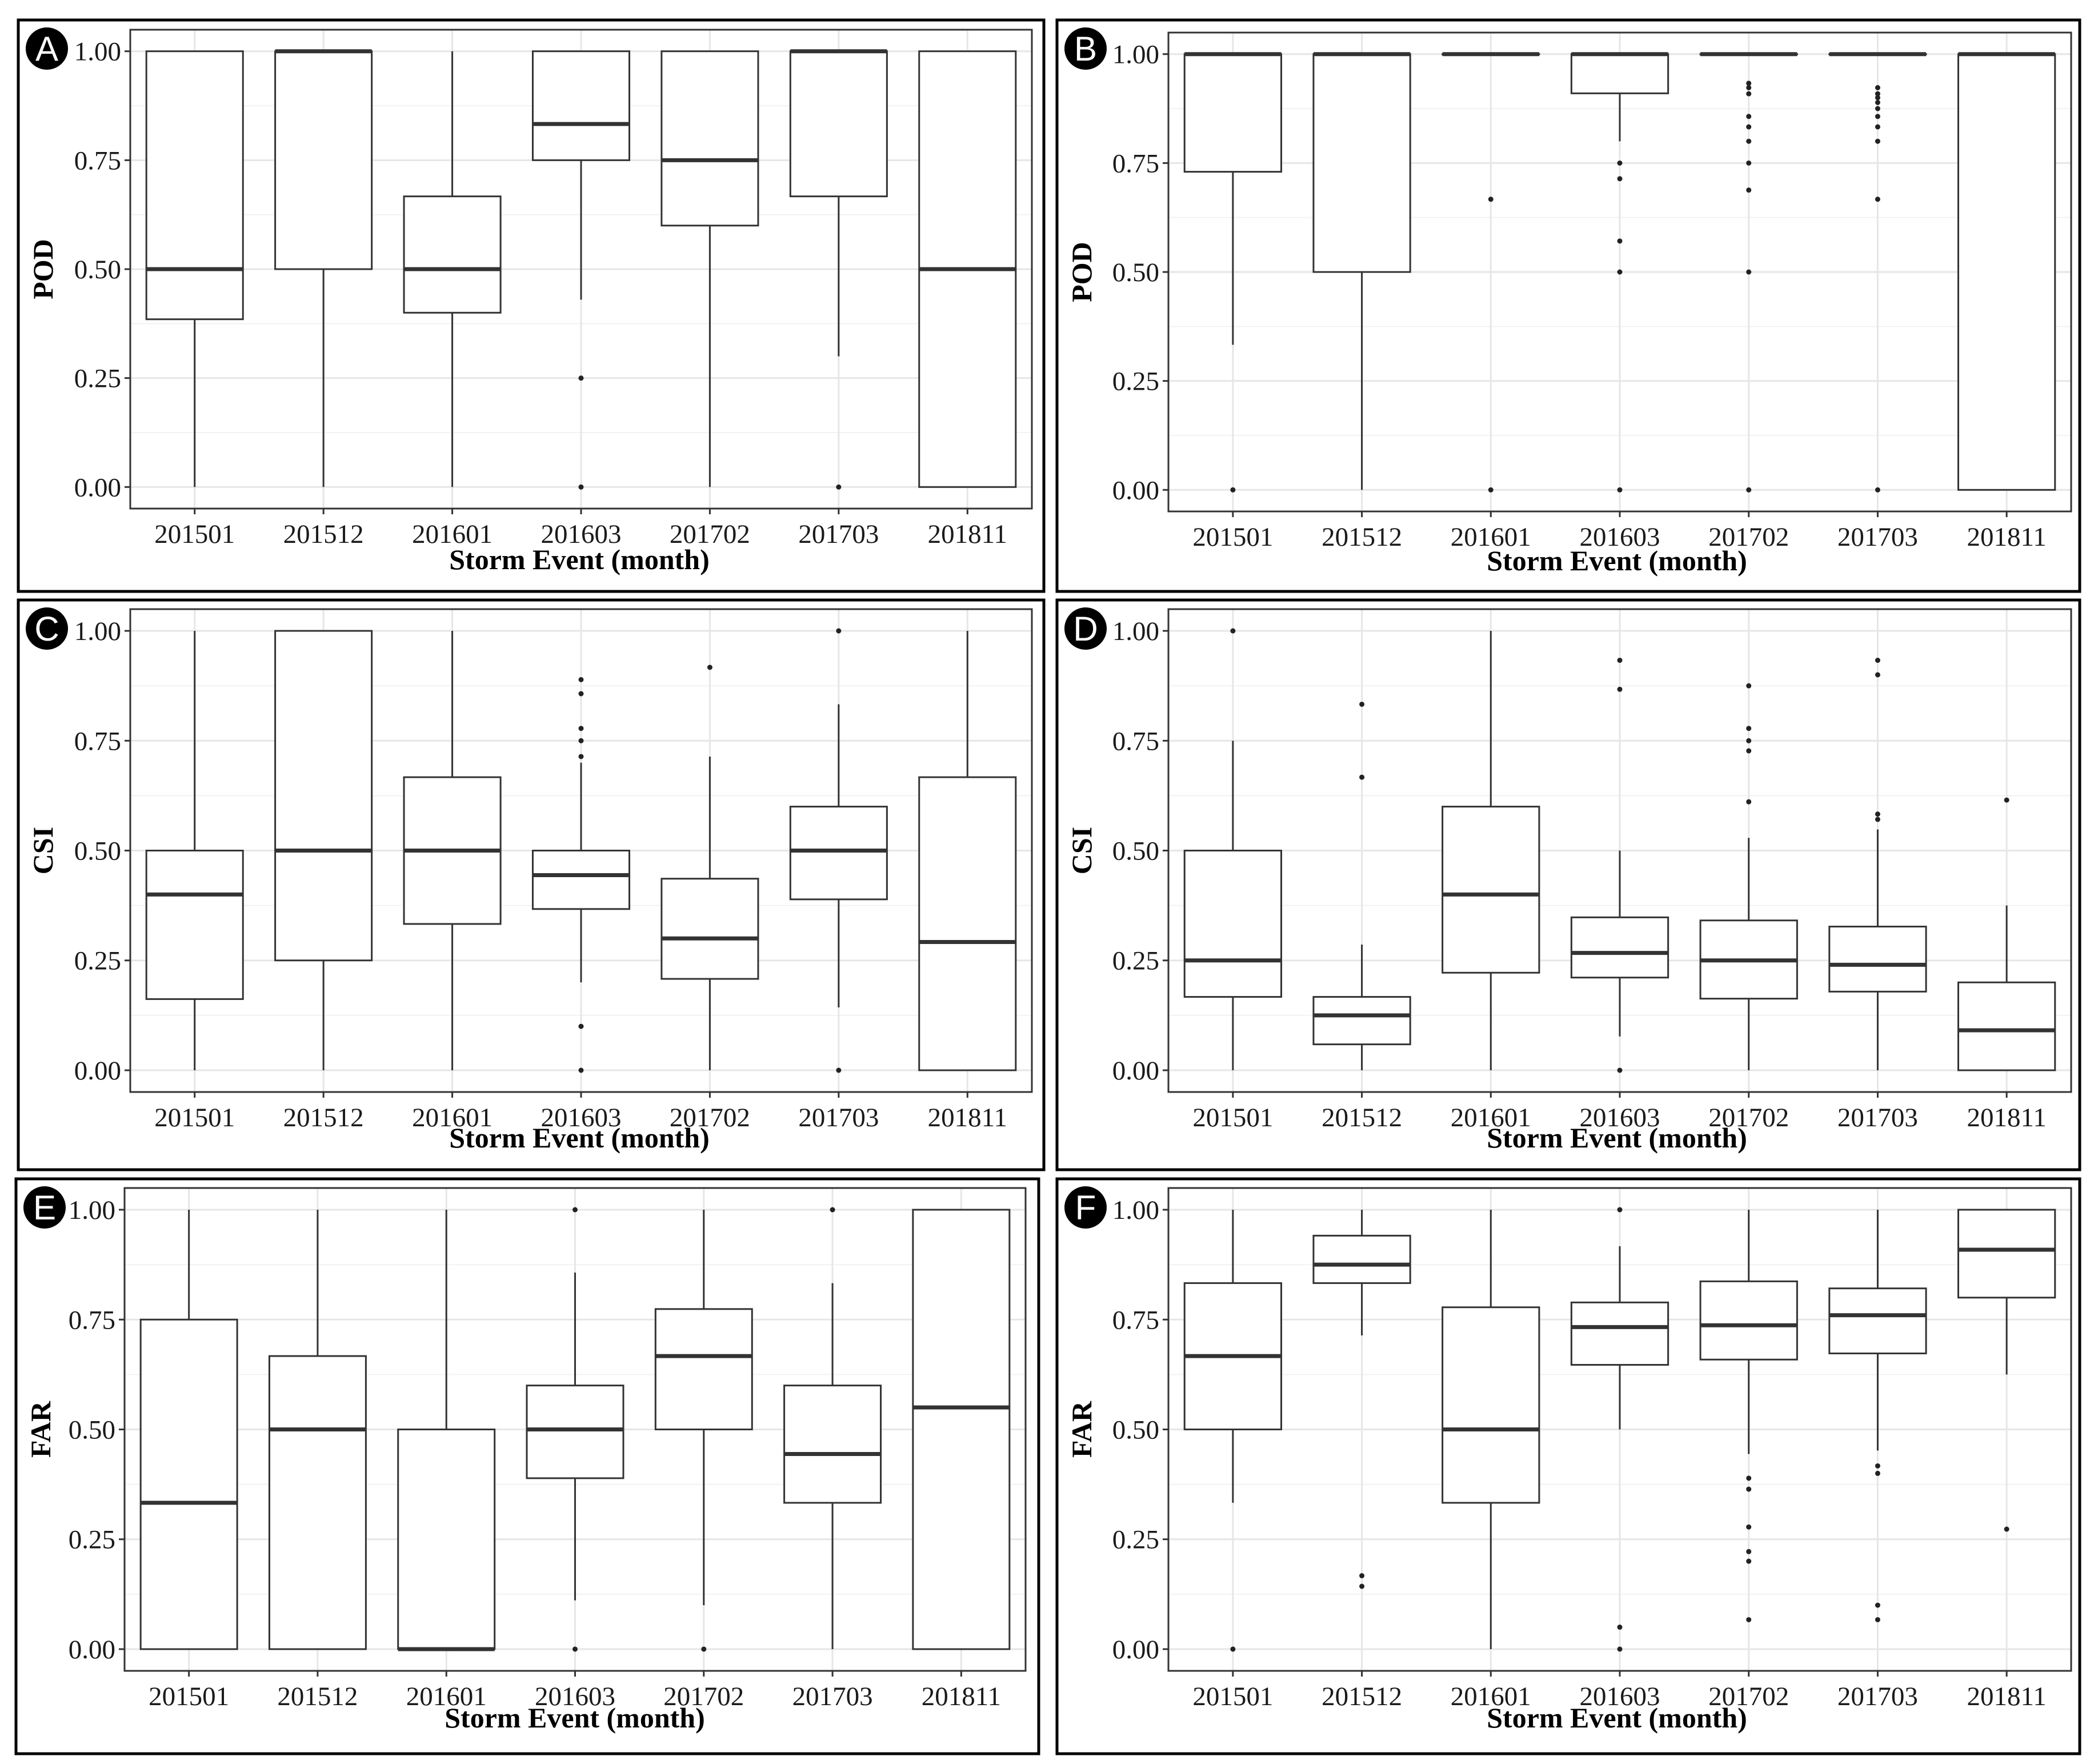 The width and height of the screenshot is (2094, 1764). Describe the element at coordinates (43, 269) in the screenshot. I see `y-axis-title: POD` at that location.